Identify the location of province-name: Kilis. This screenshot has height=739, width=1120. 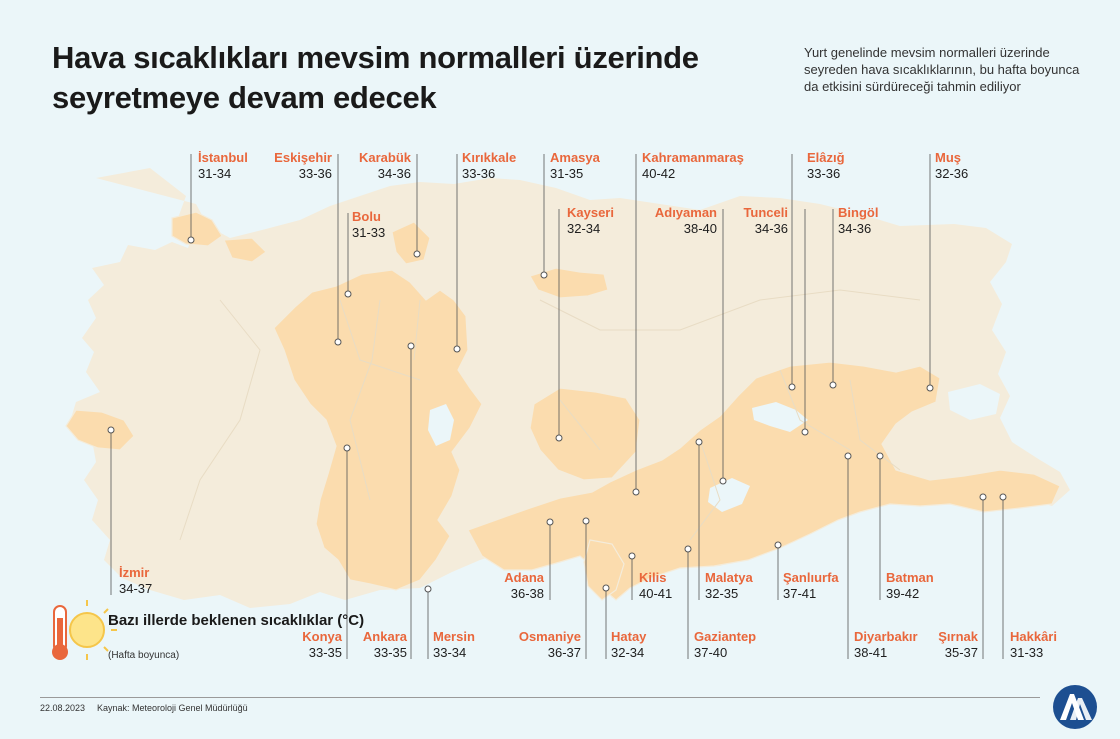
(653, 577).